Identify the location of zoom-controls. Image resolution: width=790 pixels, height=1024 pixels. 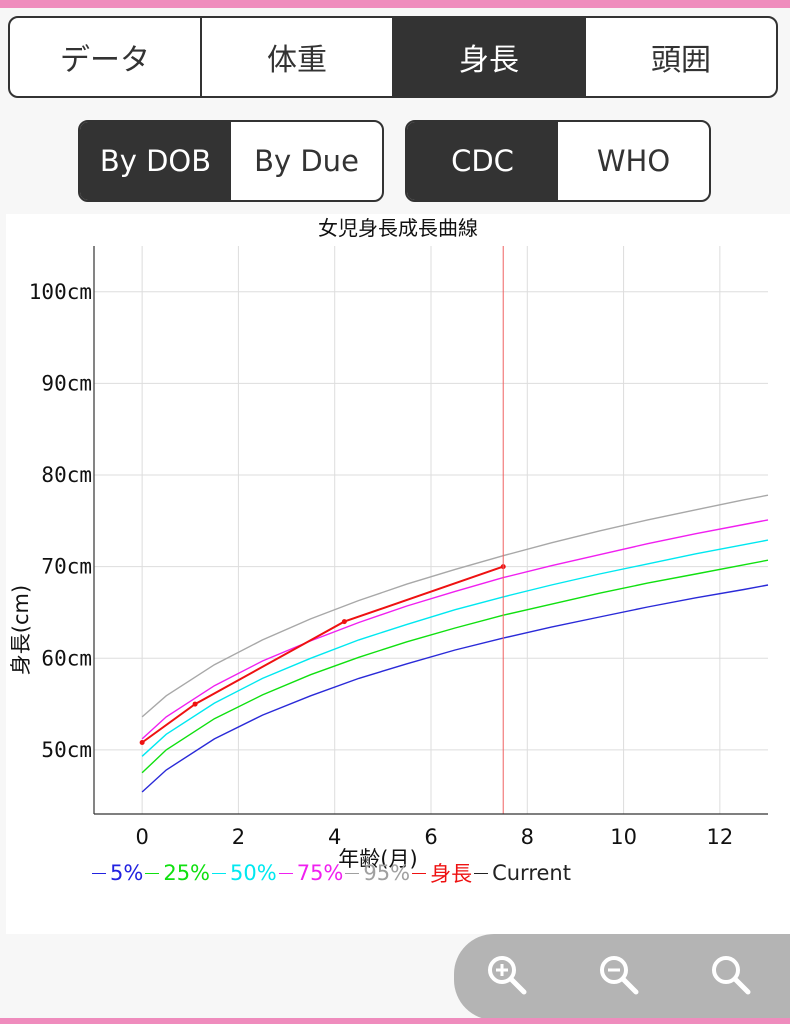
(622, 977).